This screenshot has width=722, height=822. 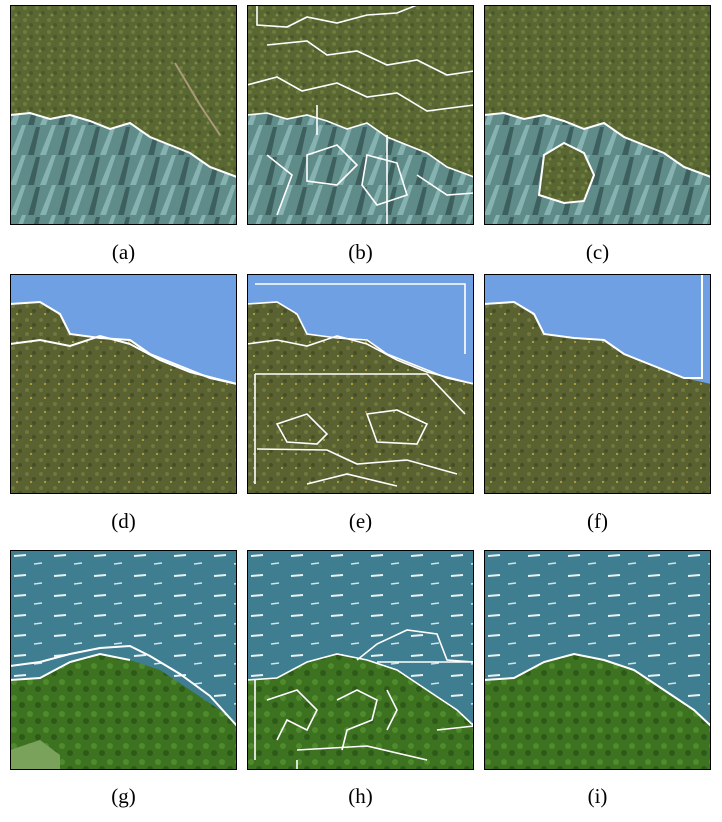 I want to click on agave-hillside-oversegmented, so click(x=360, y=115).